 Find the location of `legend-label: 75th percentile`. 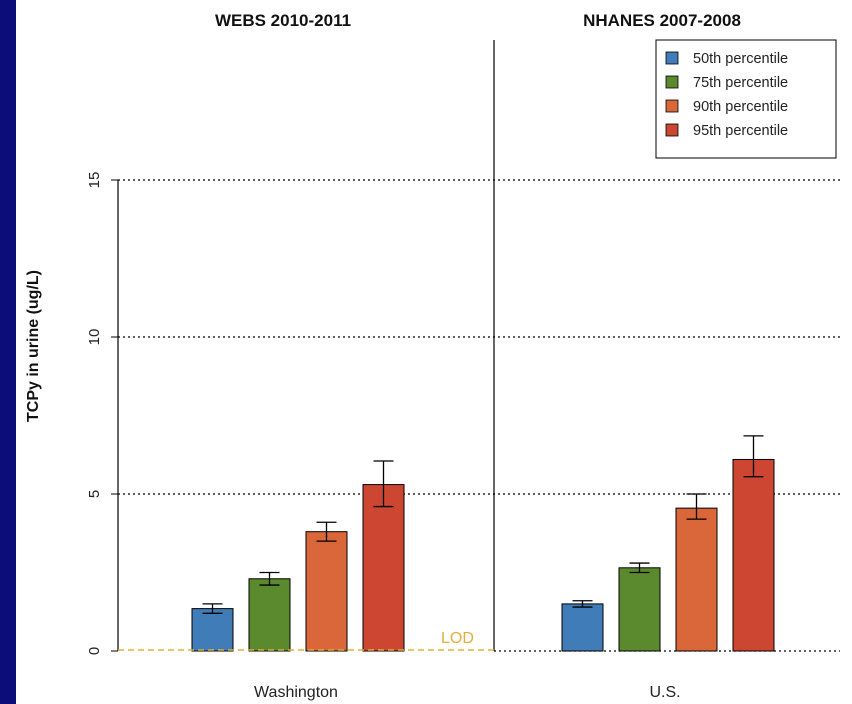

legend-label: 75th percentile is located at coordinates (740, 83).